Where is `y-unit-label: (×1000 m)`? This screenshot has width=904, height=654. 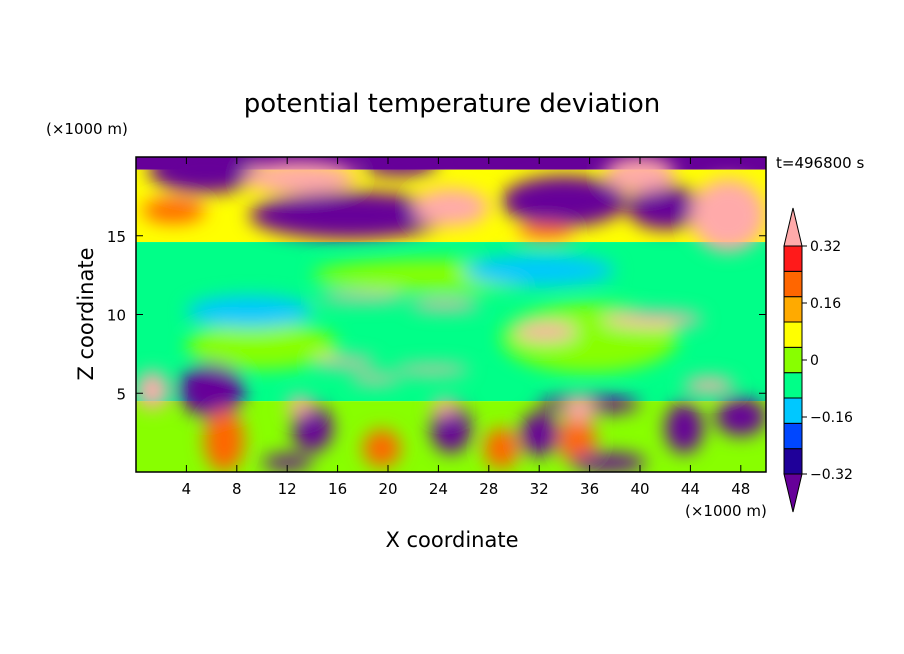 y-unit-label: (×1000 m) is located at coordinates (87, 129).